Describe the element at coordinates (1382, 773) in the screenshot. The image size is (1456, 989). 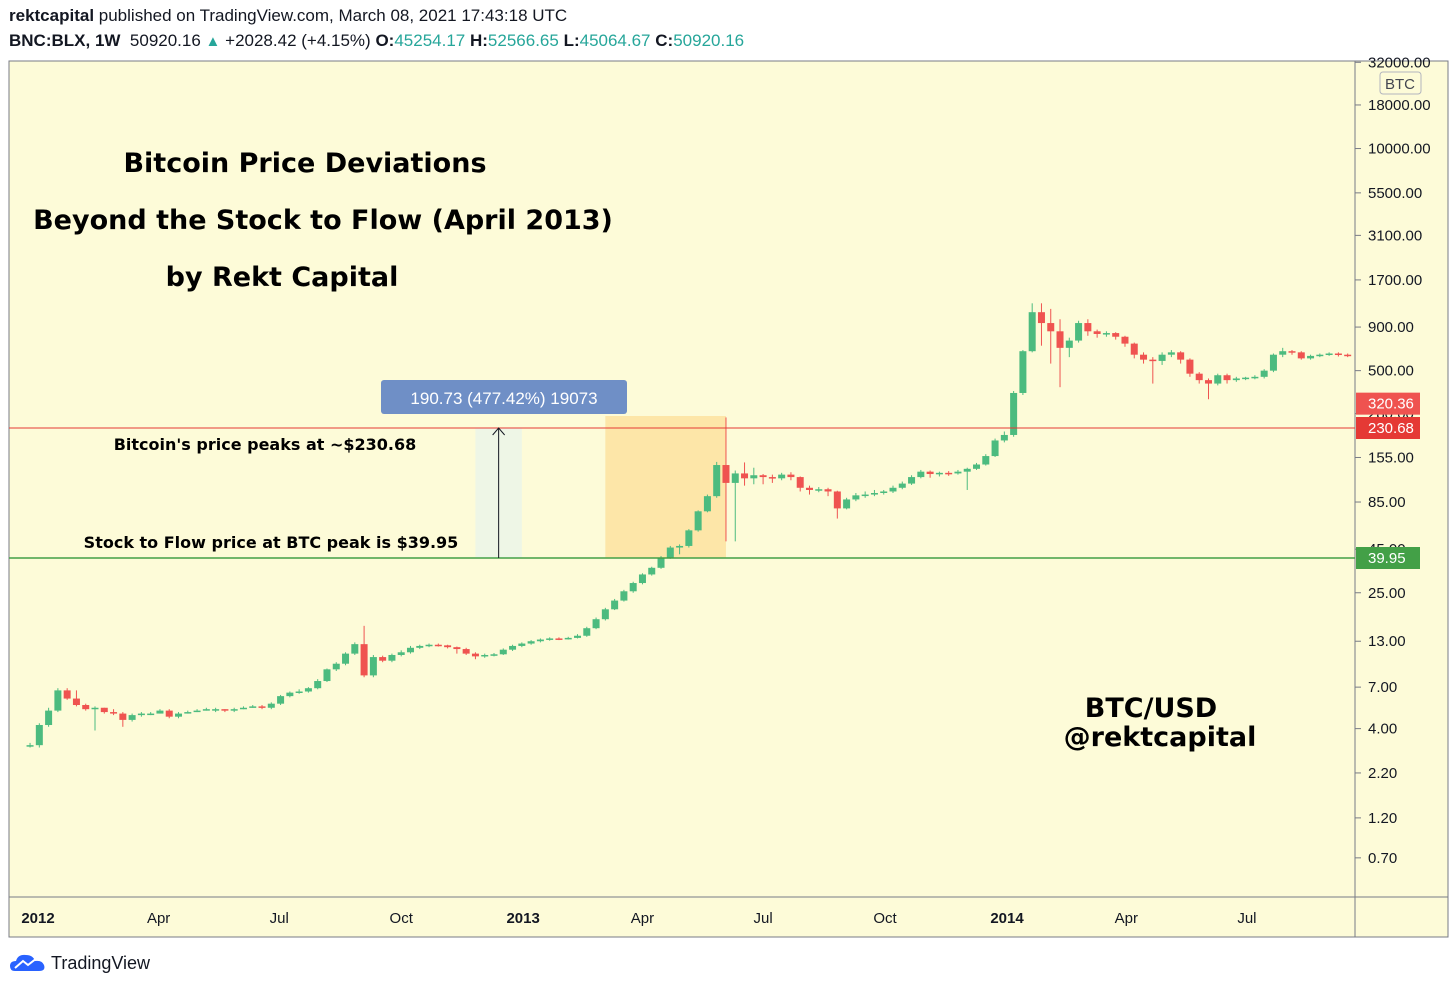
I see `price-tick-label: 2.20` at that location.